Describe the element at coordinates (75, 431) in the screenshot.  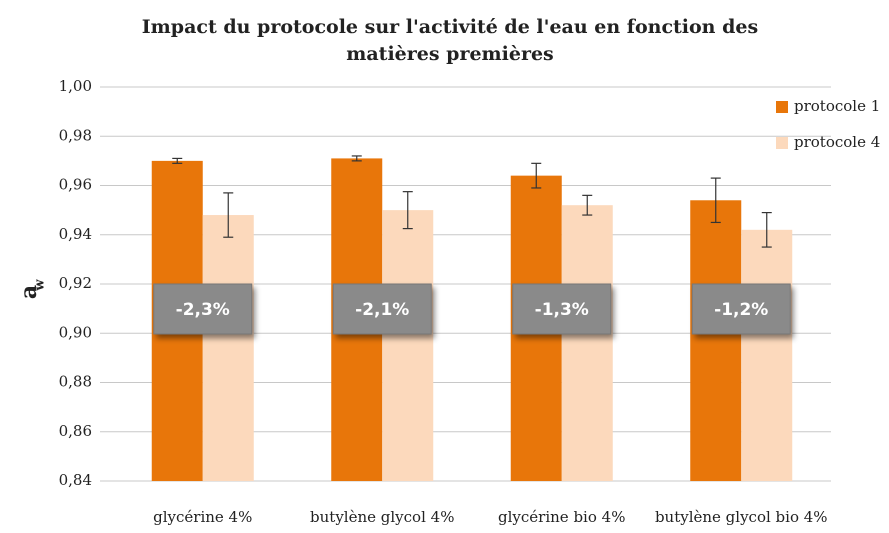
I see `y-tick-label: 0,86` at that location.